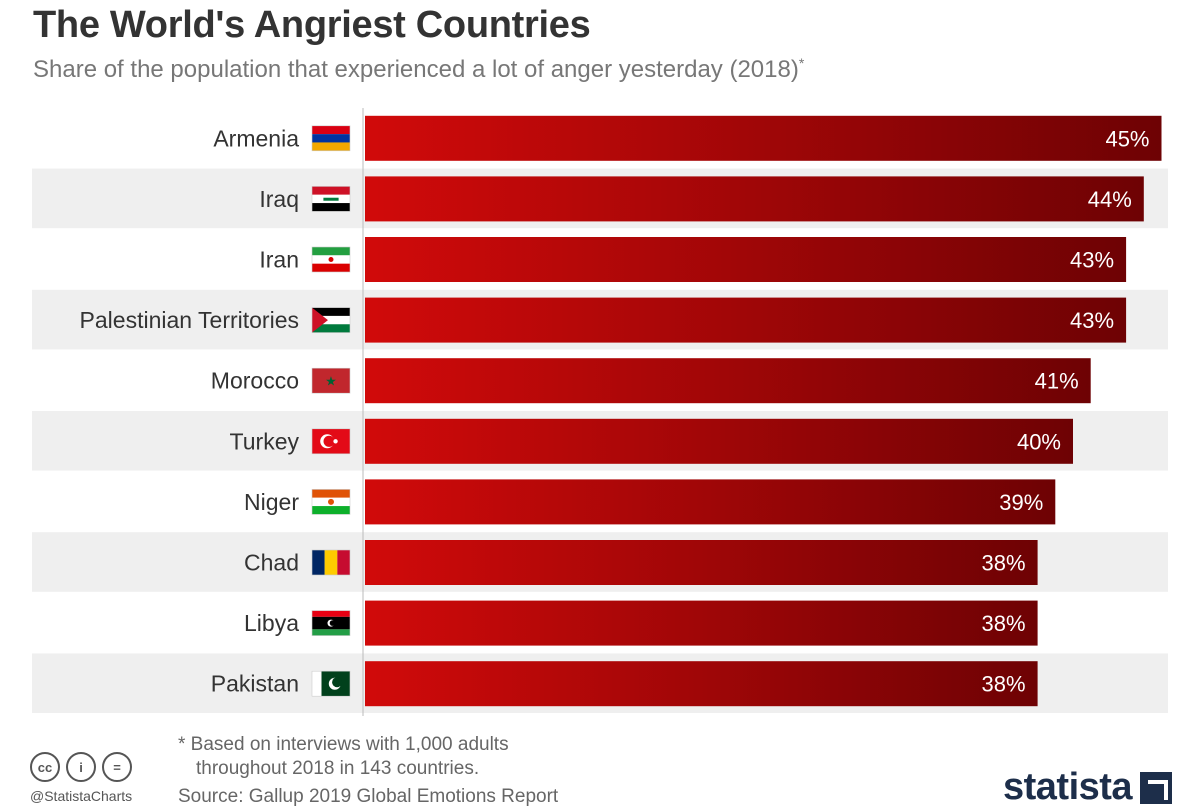 This screenshot has height=809, width=1200. Describe the element at coordinates (1039, 441) in the screenshot. I see `value-label: 40%` at that location.